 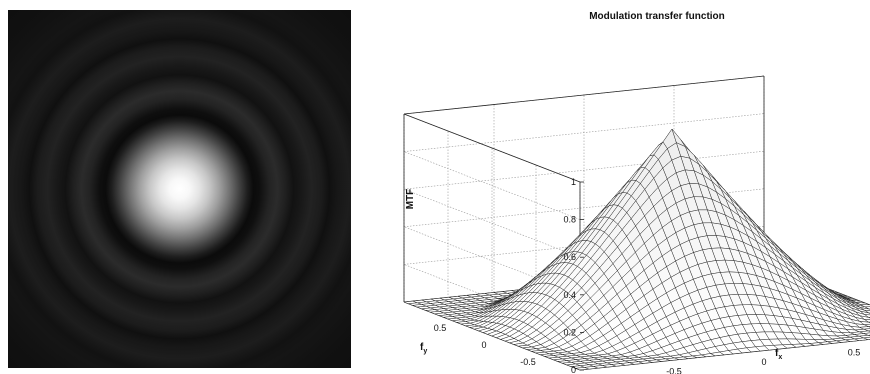 I want to click on back-wall-gridline, so click(x=584, y=170).